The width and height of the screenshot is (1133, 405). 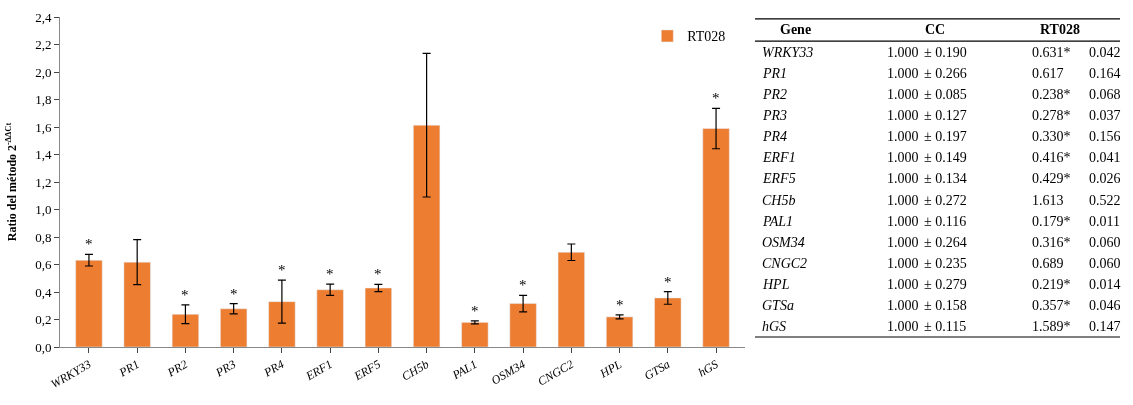 What do you see at coordinates (1048, 263) in the screenshot?
I see `text: 0.689` at bounding box center [1048, 263].